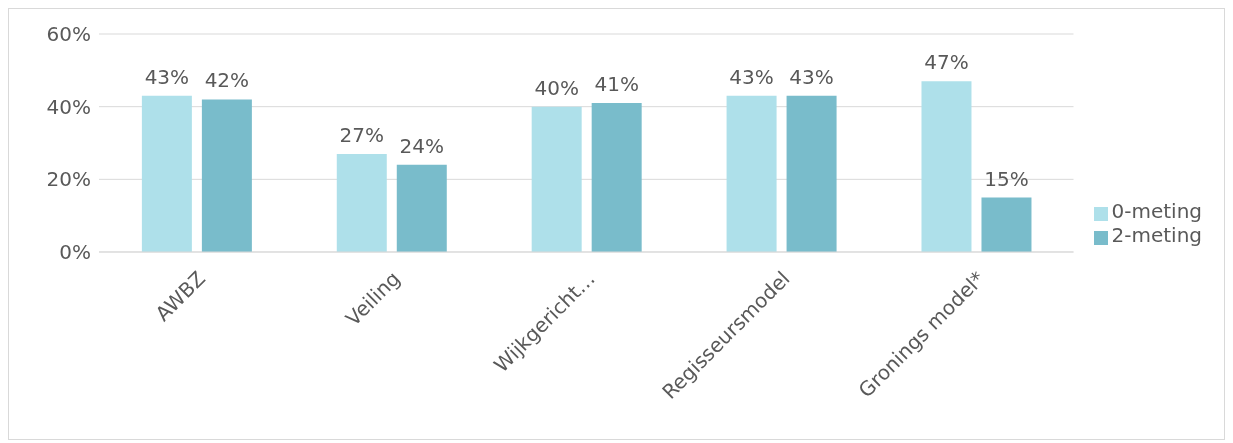 The width and height of the screenshot is (1233, 443). I want to click on data-label: 42%, so click(227, 80).